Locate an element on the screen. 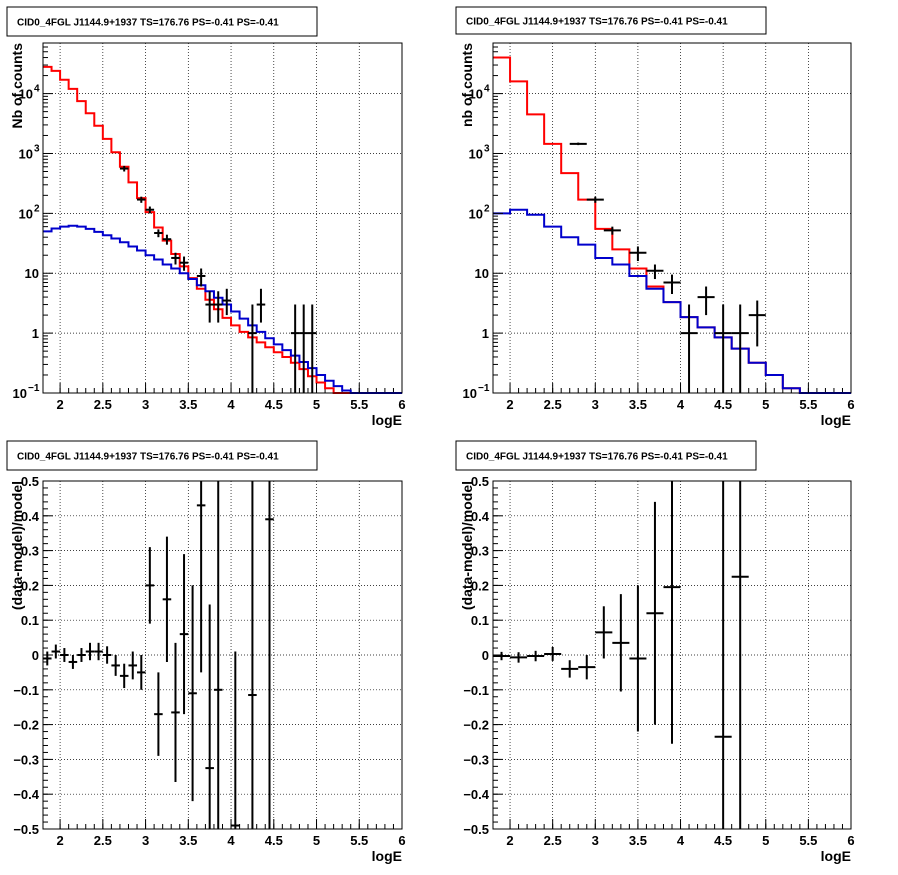 The image size is (898, 875). y-tick-label: −0.4 is located at coordinates (26, 794).